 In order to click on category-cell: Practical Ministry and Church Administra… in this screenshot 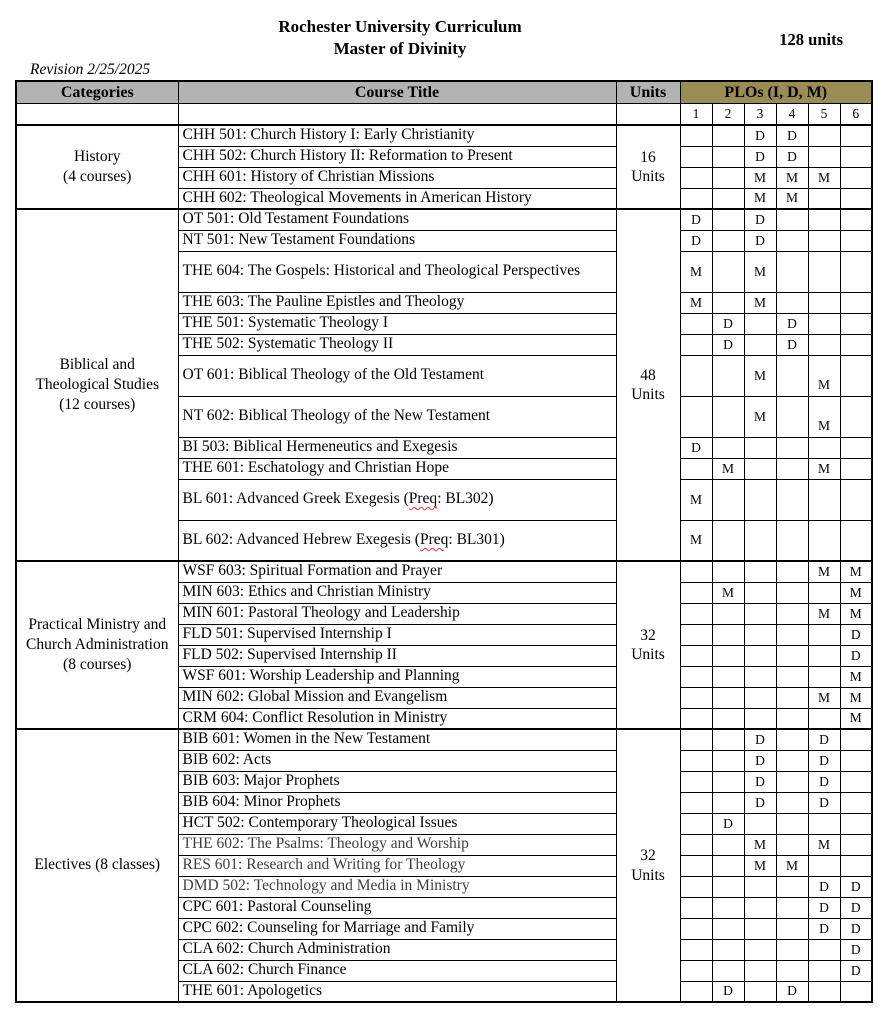, I will do `click(97, 645)`.